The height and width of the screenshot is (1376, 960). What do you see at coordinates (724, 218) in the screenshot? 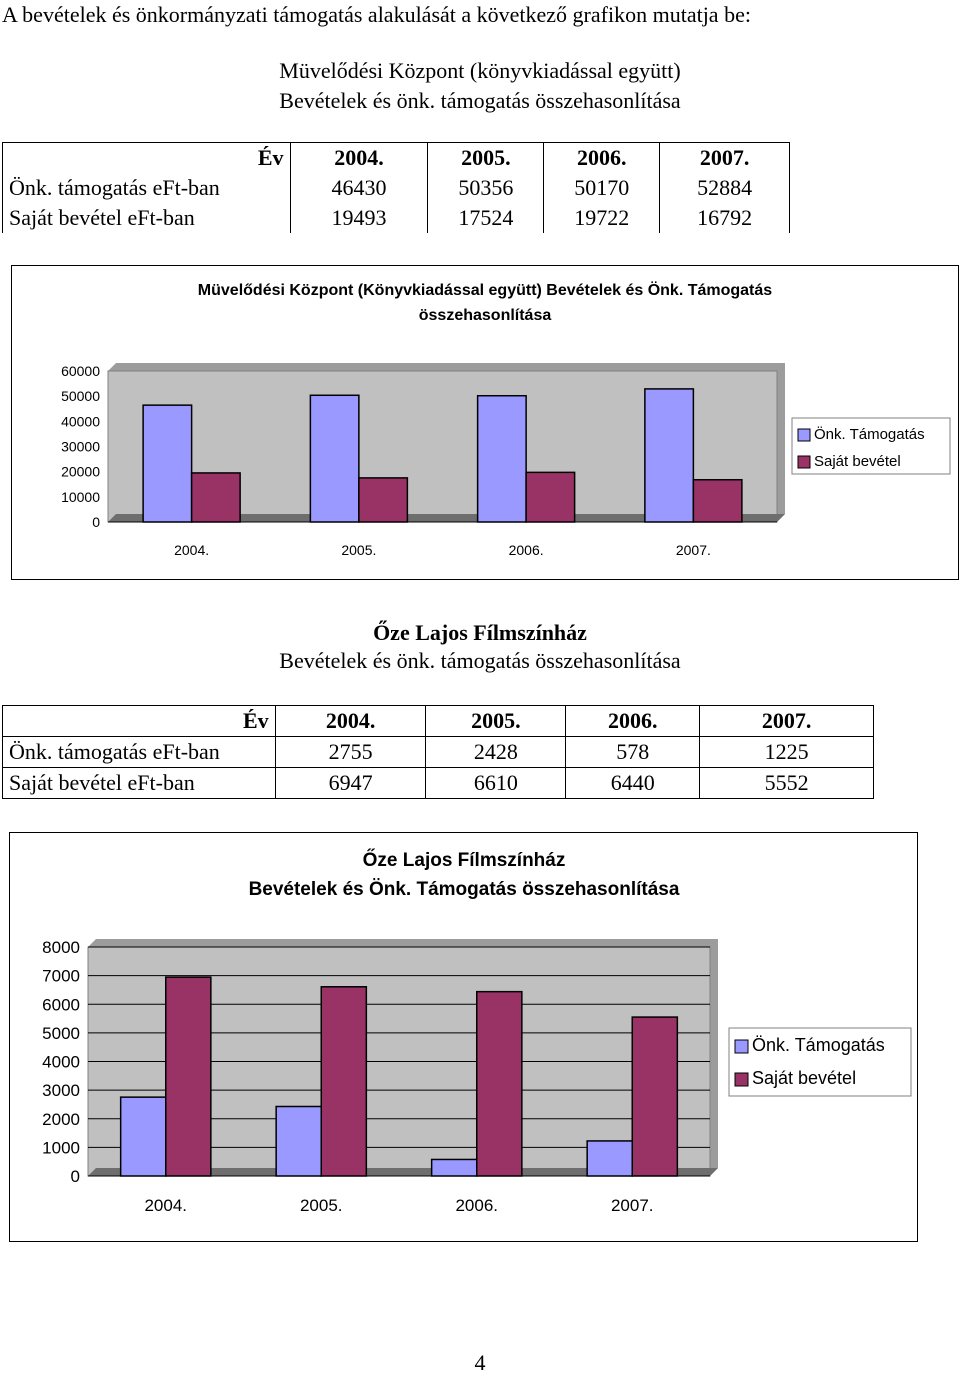
I see `table-cell: 16792` at bounding box center [724, 218].